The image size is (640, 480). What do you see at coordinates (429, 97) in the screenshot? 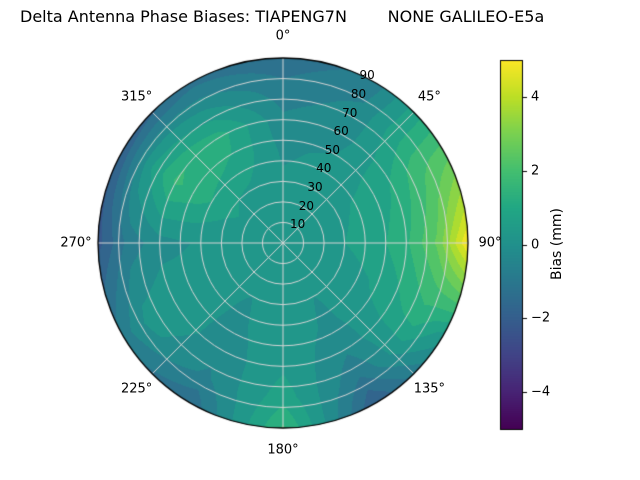
I see `angular-label-45: 45°` at bounding box center [429, 97].